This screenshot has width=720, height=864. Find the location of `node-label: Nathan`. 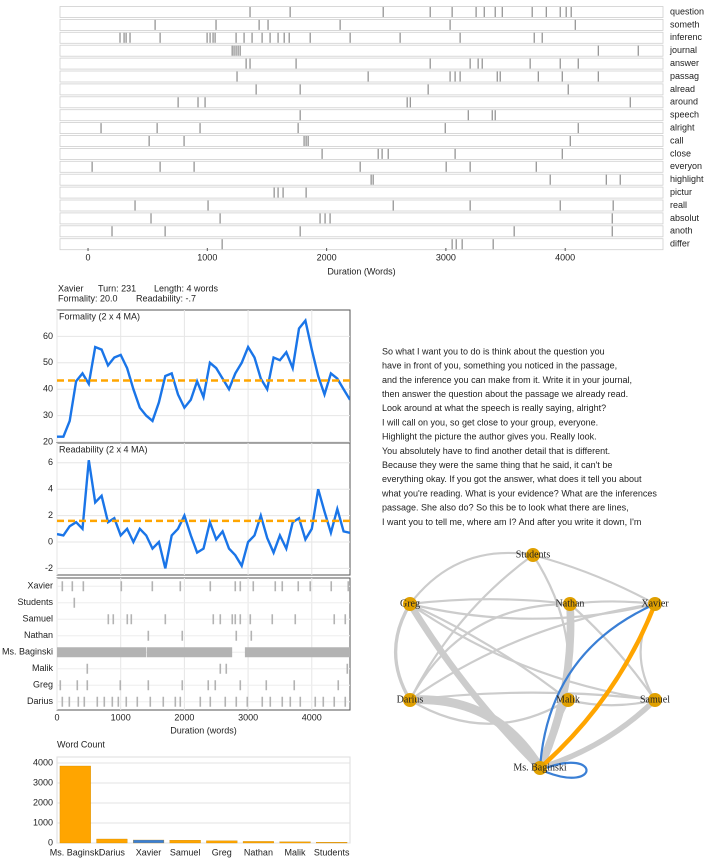

node-label: Nathan is located at coordinates (570, 603).